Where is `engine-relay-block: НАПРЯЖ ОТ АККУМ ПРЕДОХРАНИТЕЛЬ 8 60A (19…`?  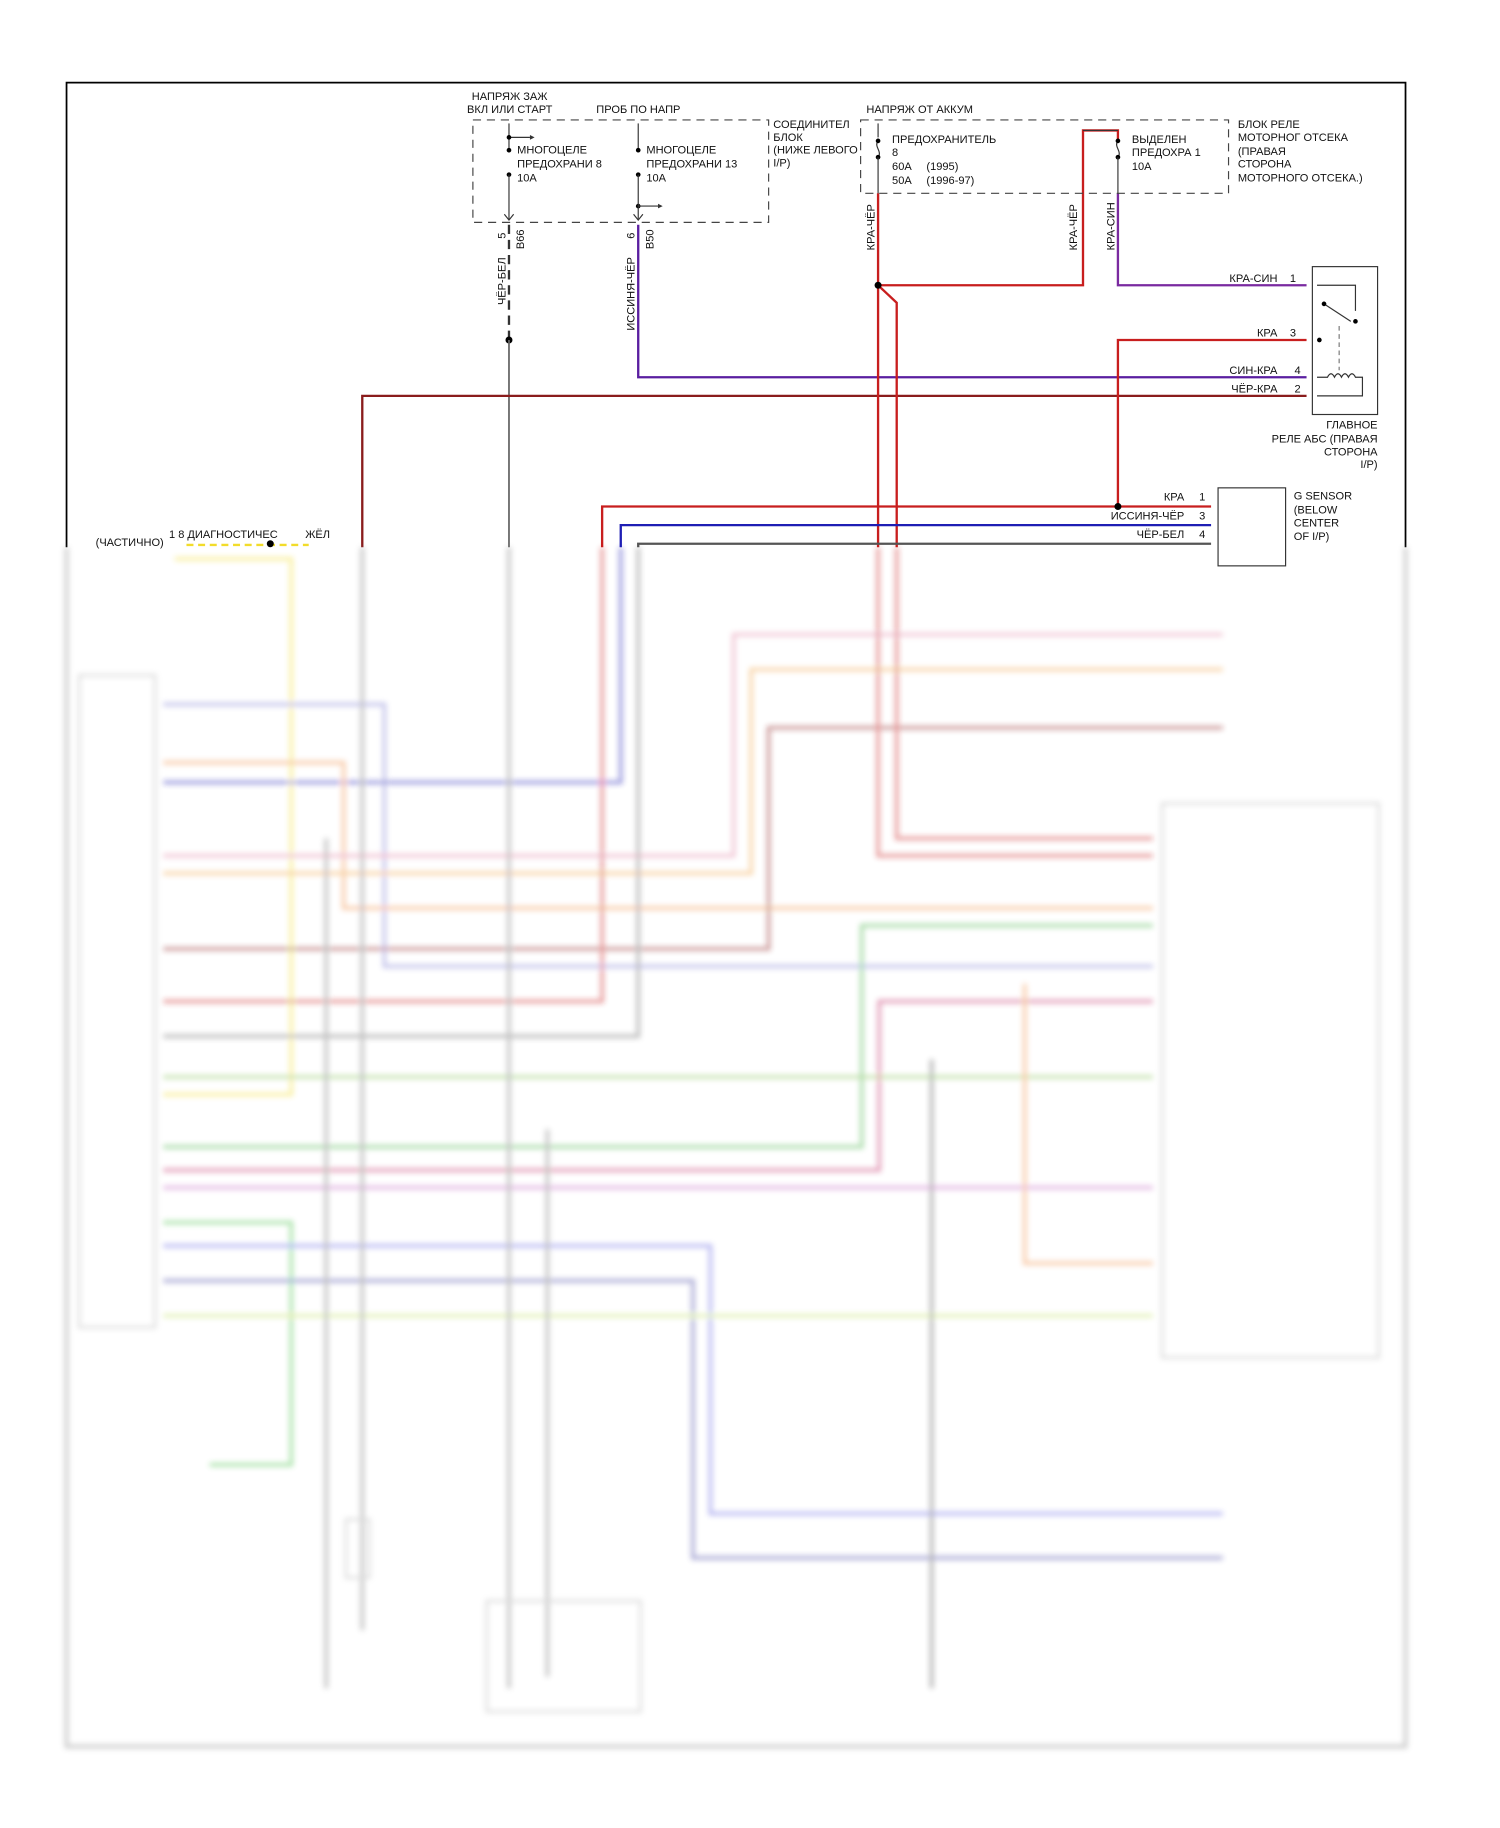 engine-relay-block: НАПРЯЖ ОТ АККУМ ПРЕДОХРАНИТЕЛЬ 8 60A (19… is located at coordinates (1111, 177).